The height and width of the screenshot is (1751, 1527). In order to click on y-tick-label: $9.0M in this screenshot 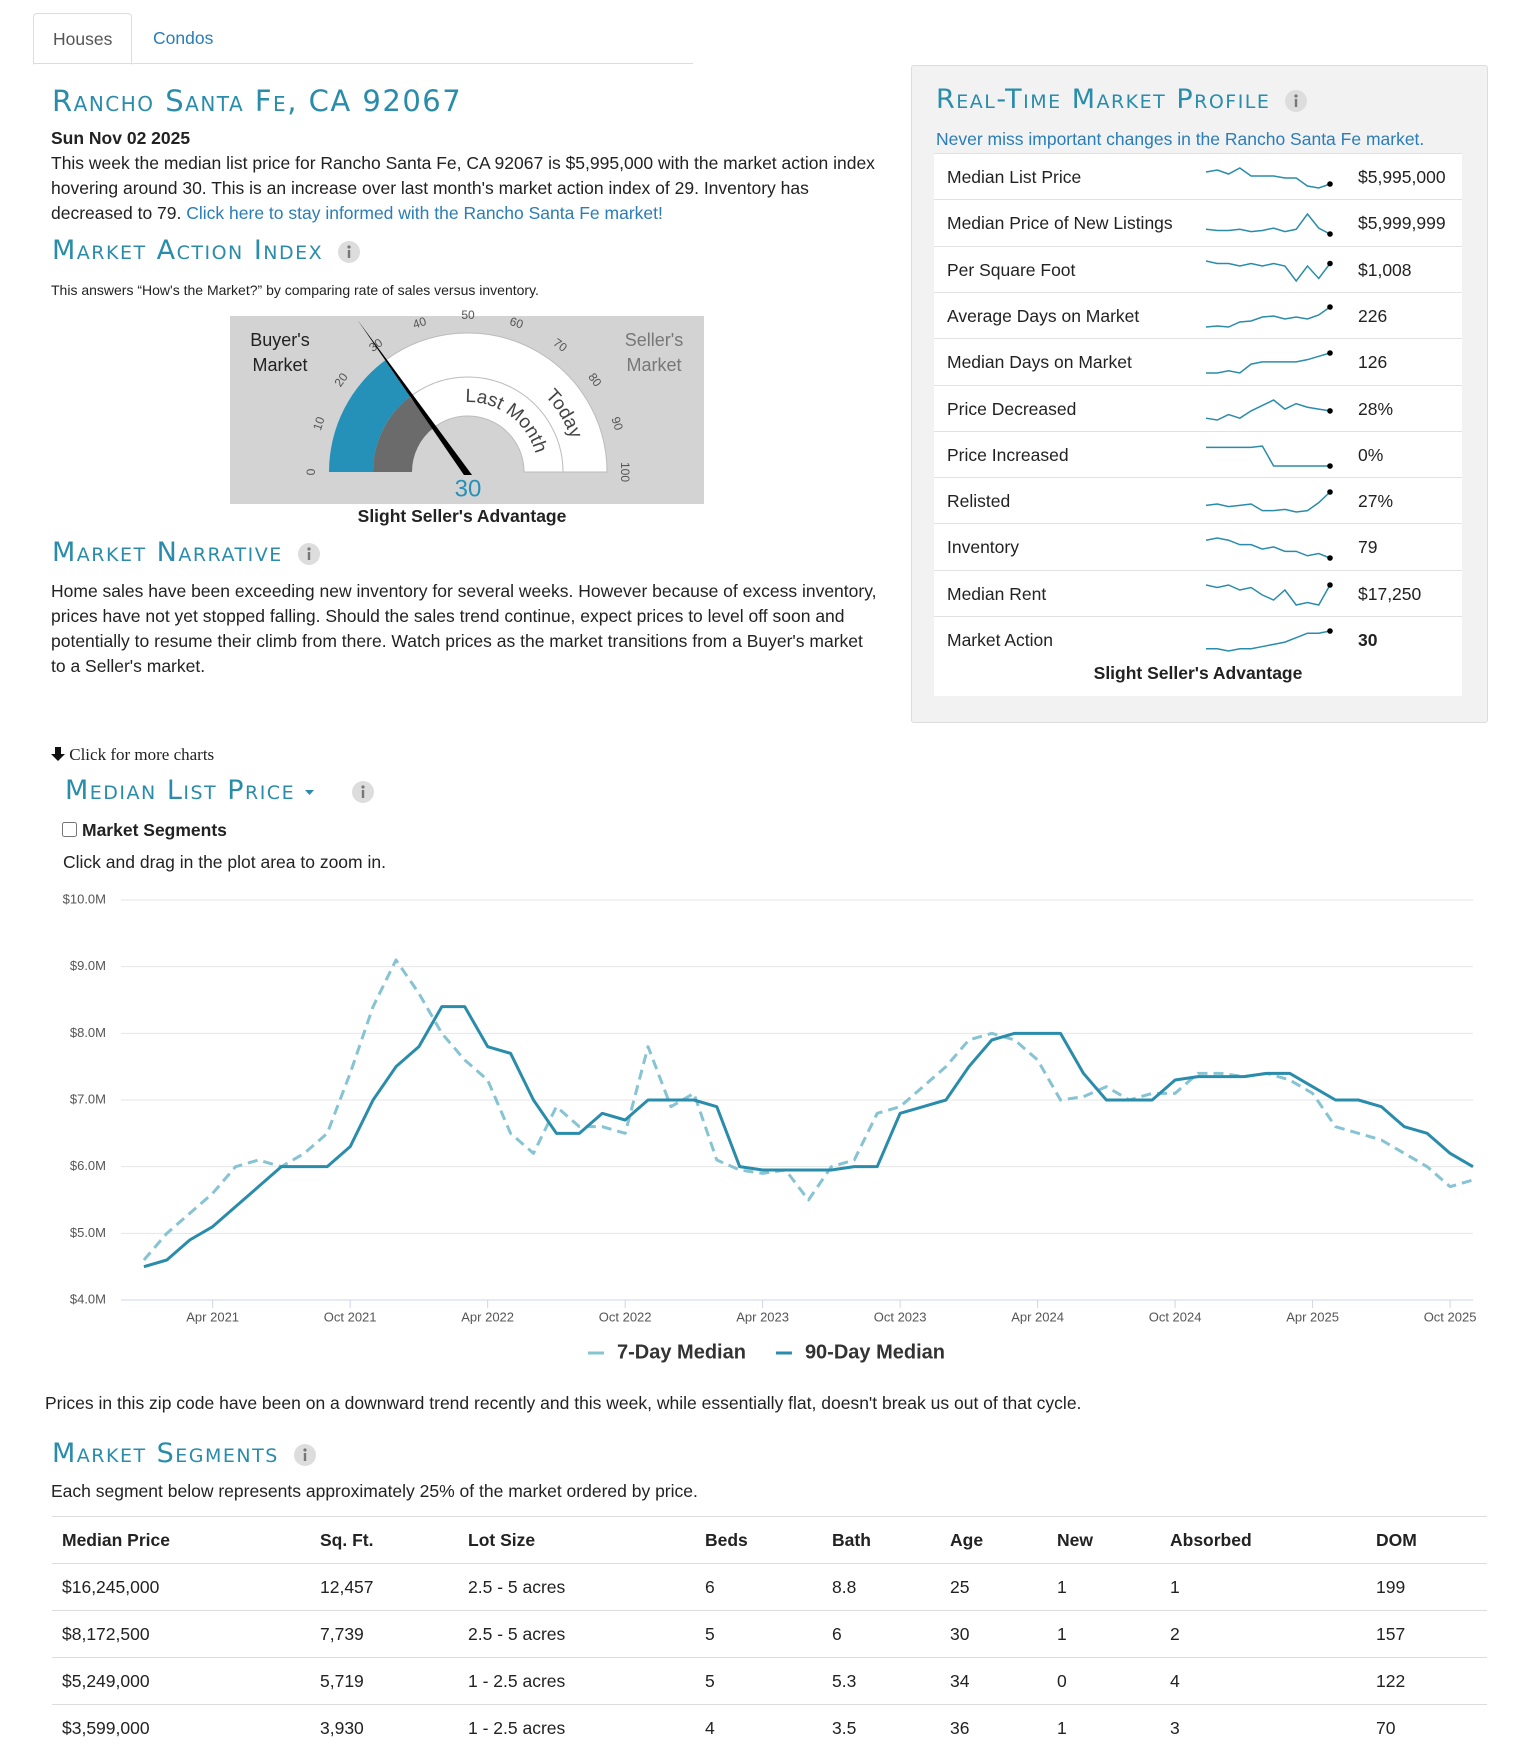, I will do `click(88, 965)`.